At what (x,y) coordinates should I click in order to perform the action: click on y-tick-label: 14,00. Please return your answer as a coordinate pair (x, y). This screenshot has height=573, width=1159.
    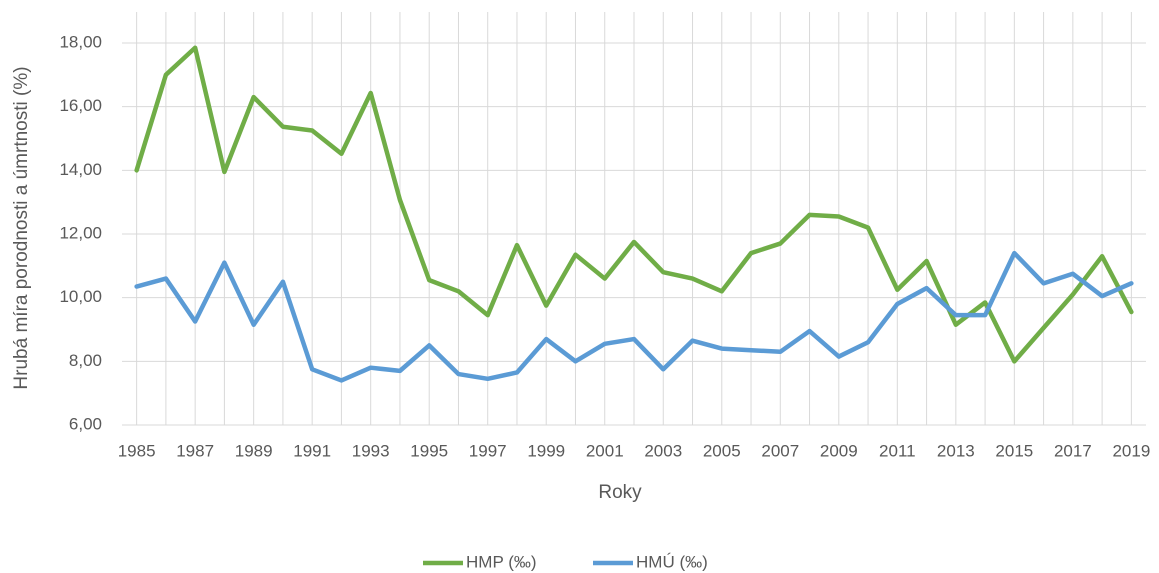
    Looking at the image, I should click on (80, 169).